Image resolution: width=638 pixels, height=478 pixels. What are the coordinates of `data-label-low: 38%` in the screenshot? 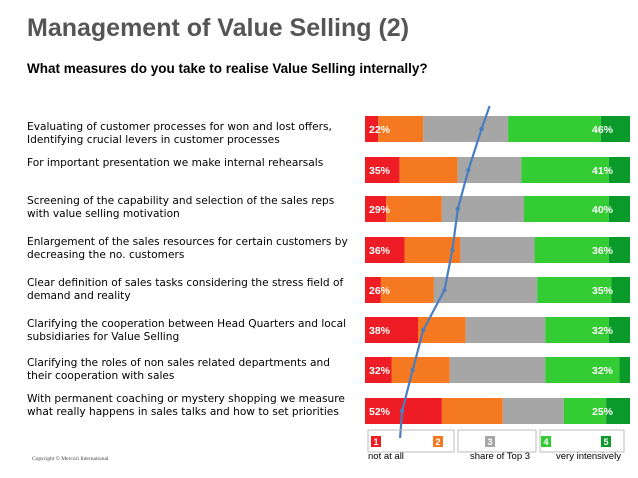 It's located at (380, 331).